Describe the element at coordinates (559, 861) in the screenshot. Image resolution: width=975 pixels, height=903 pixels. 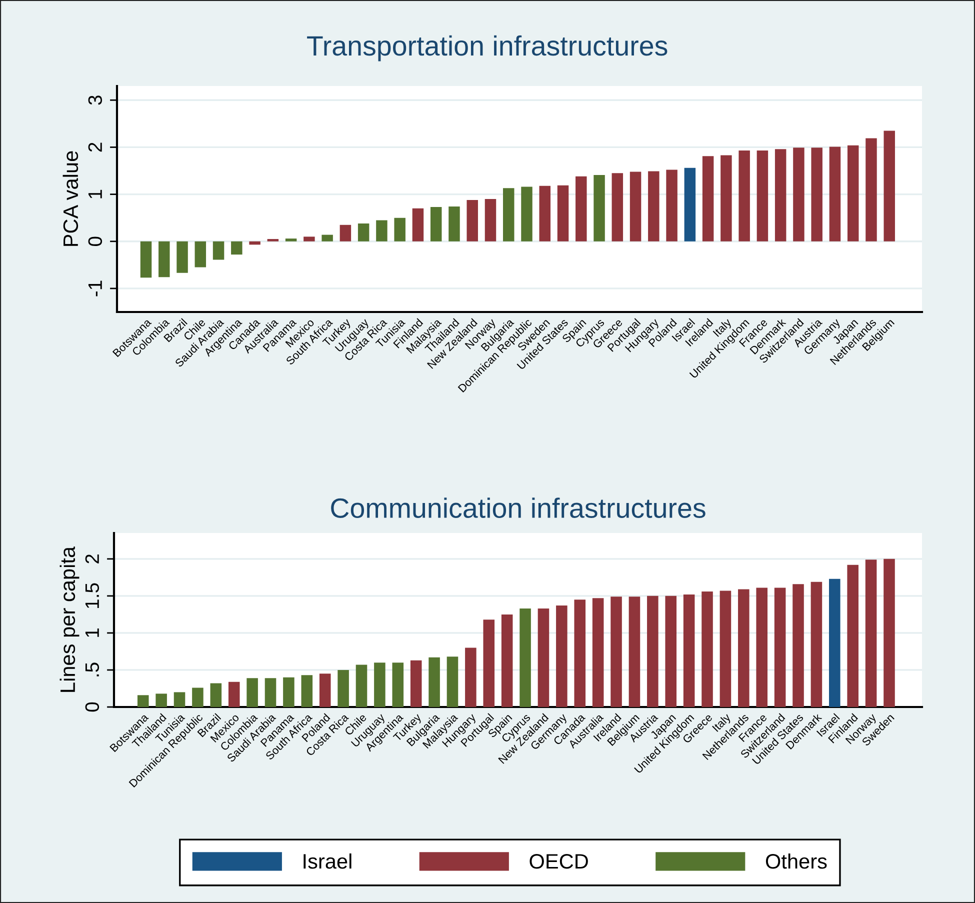
I see `legend-label: OECD` at that location.